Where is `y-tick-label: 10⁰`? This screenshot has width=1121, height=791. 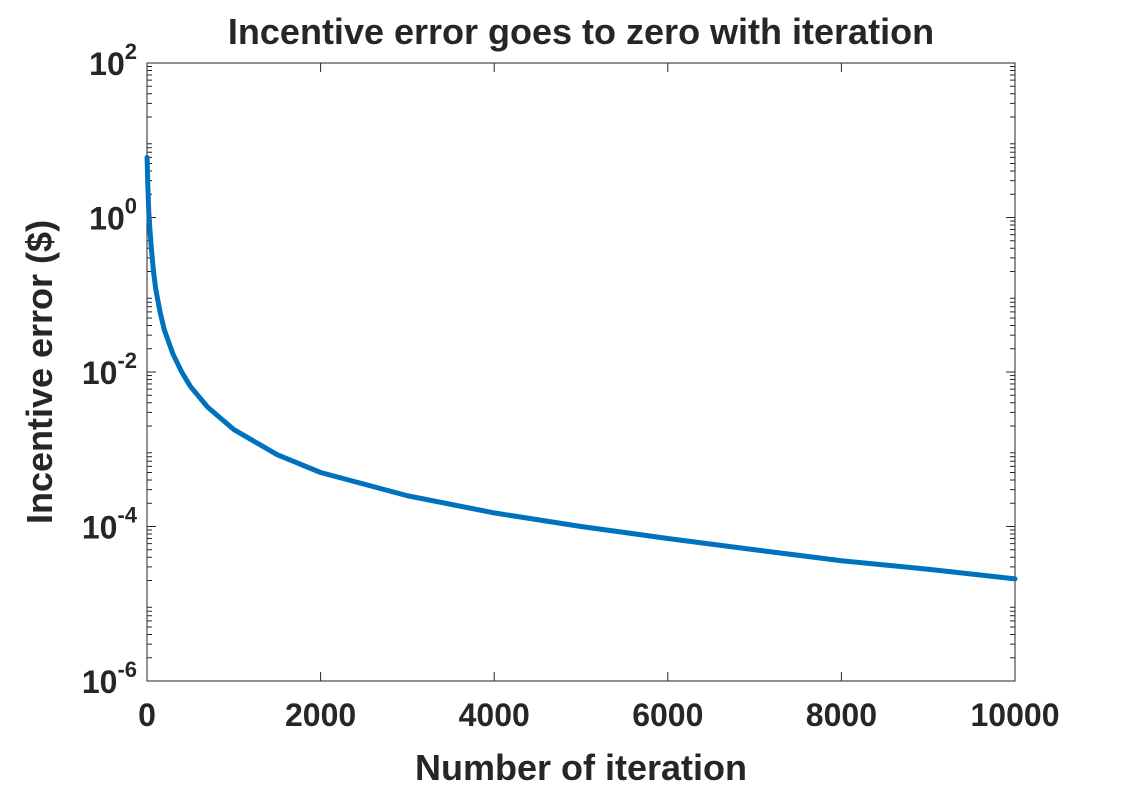
y-tick-label: 10⁰ is located at coordinates (113, 215).